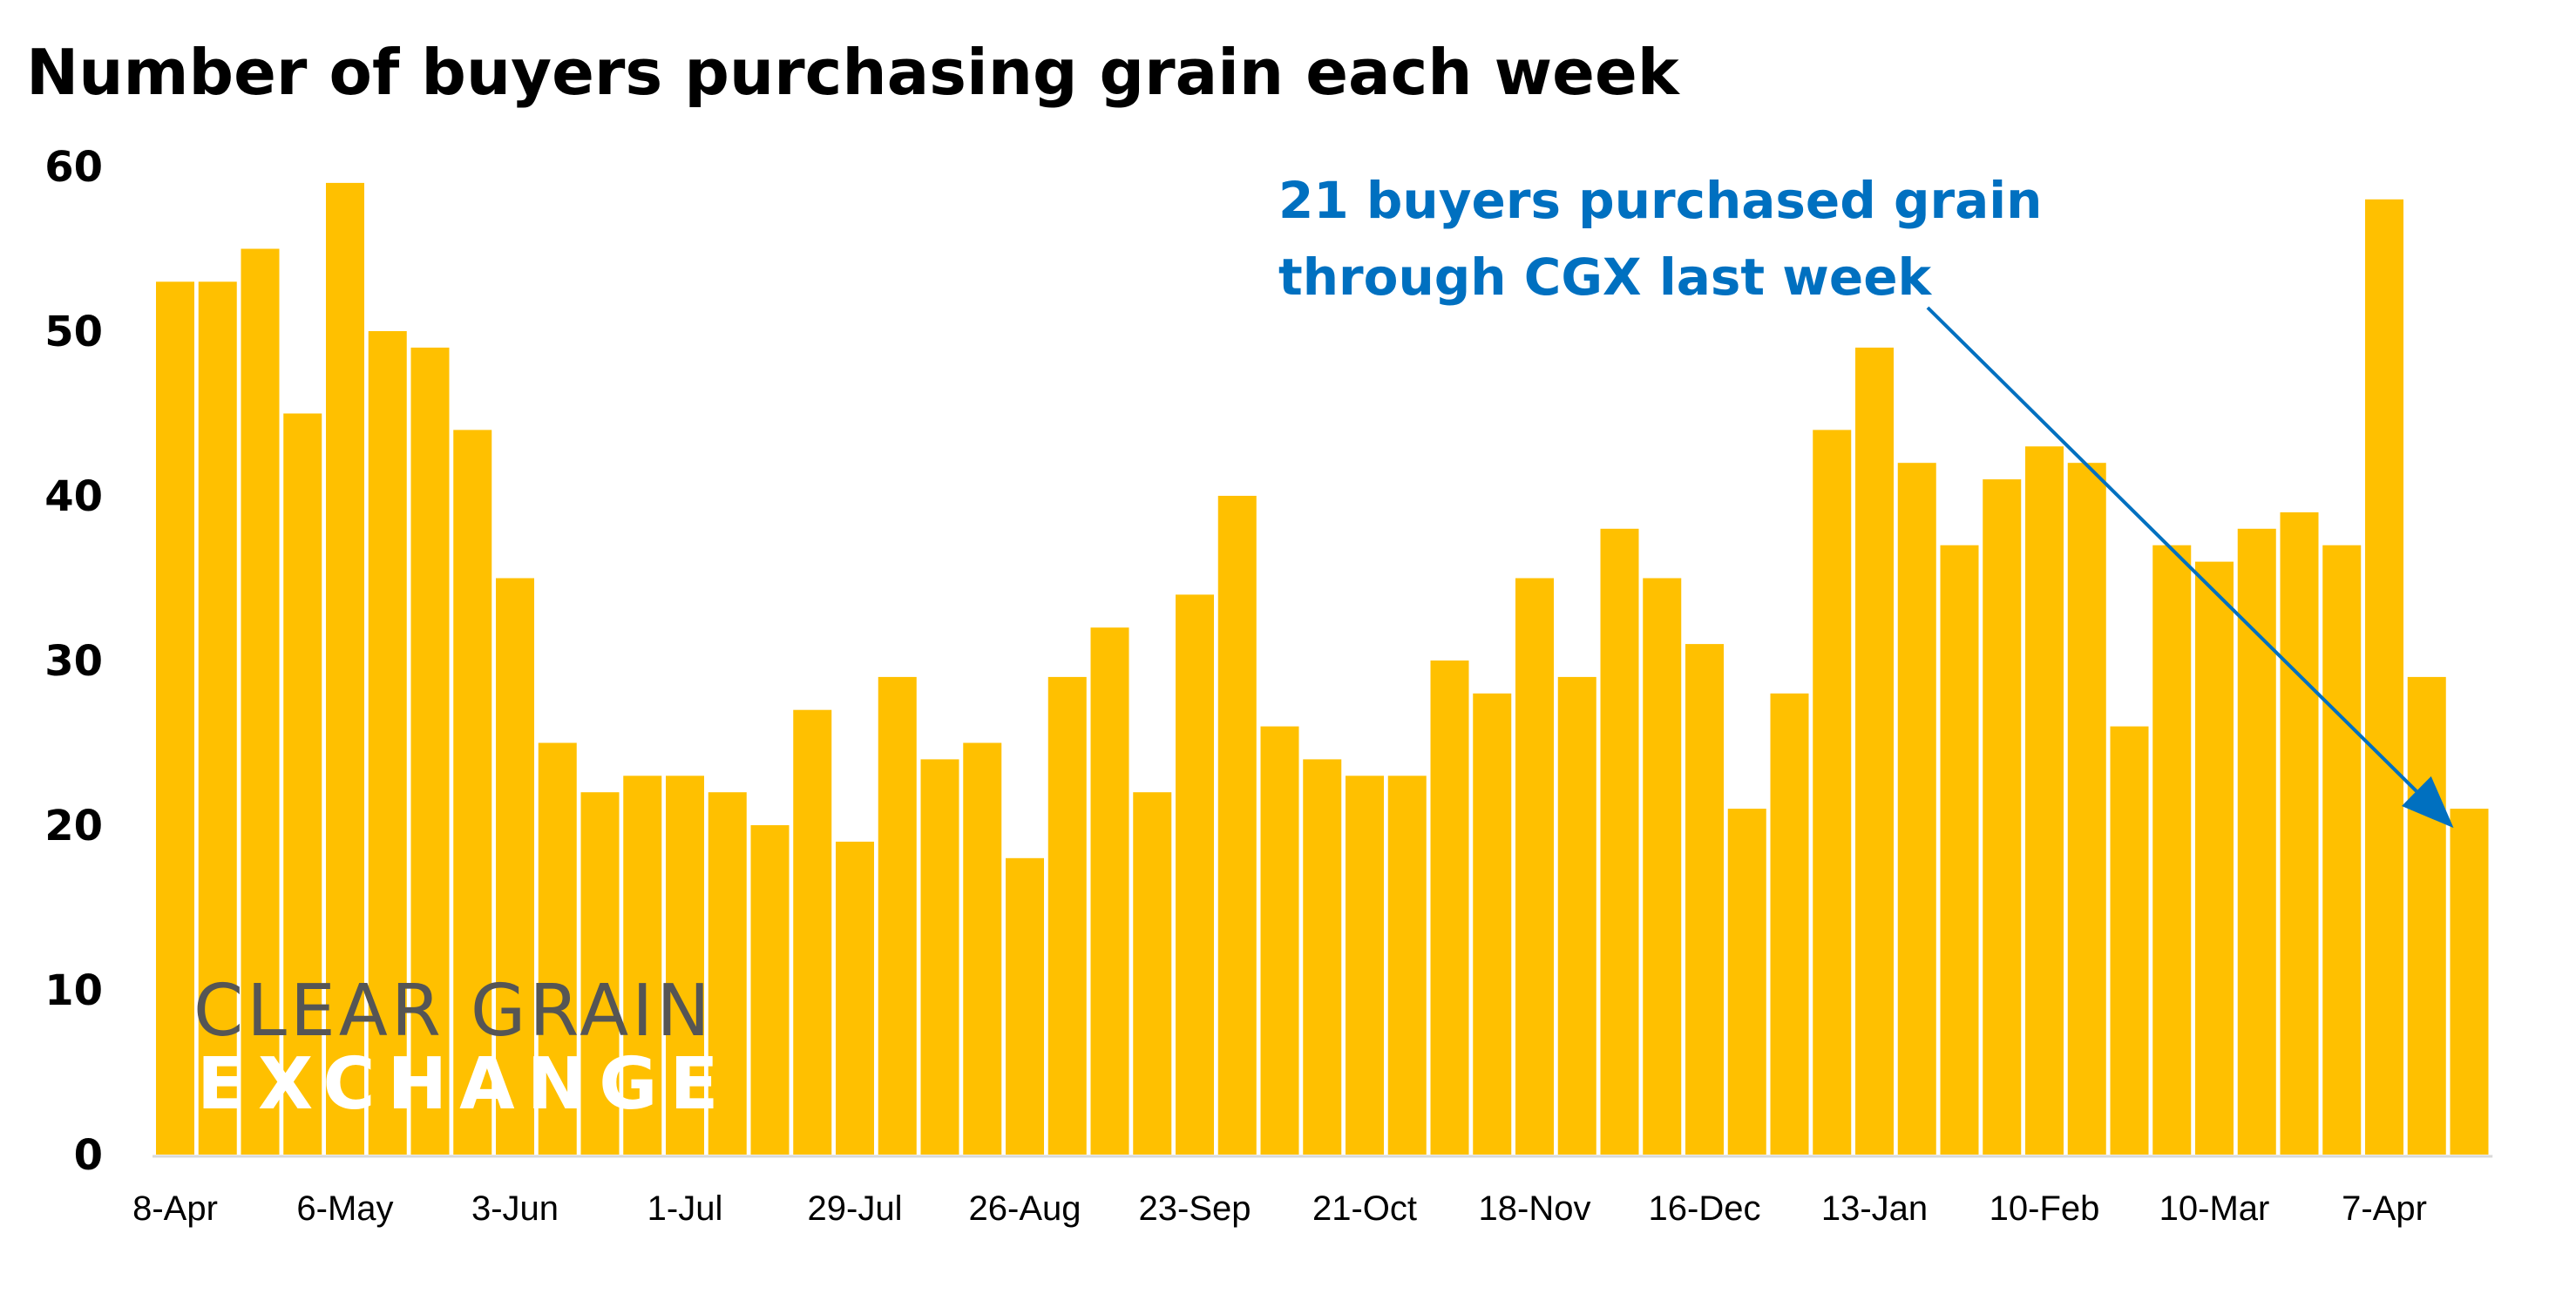 The image size is (2576, 1294). I want to click on y-tick-label: 0, so click(89, 1155).